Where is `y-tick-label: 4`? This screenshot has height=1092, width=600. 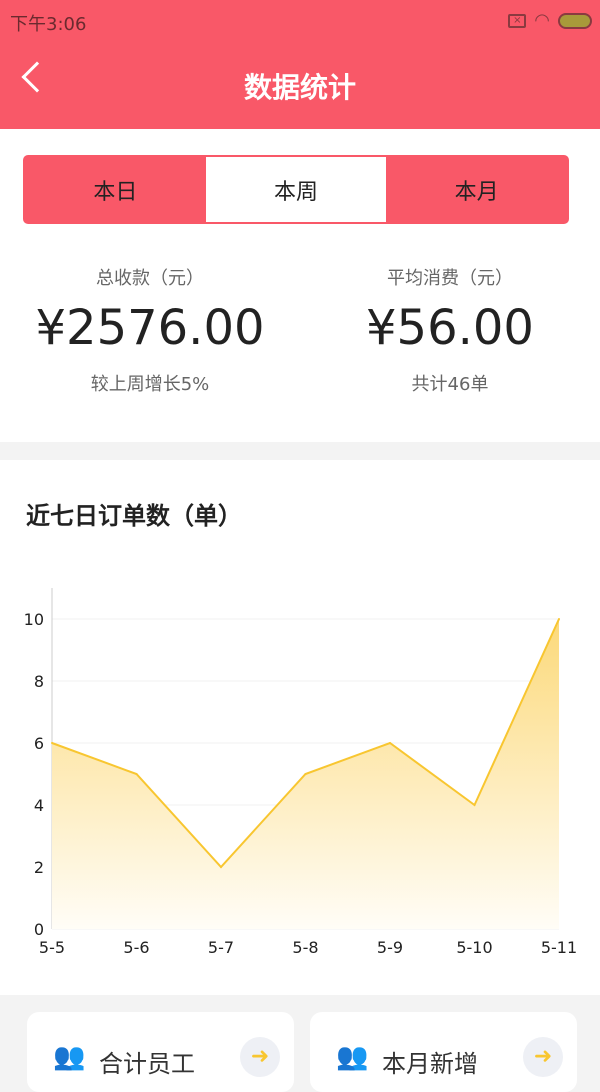
y-tick-label: 4 is located at coordinates (39, 805).